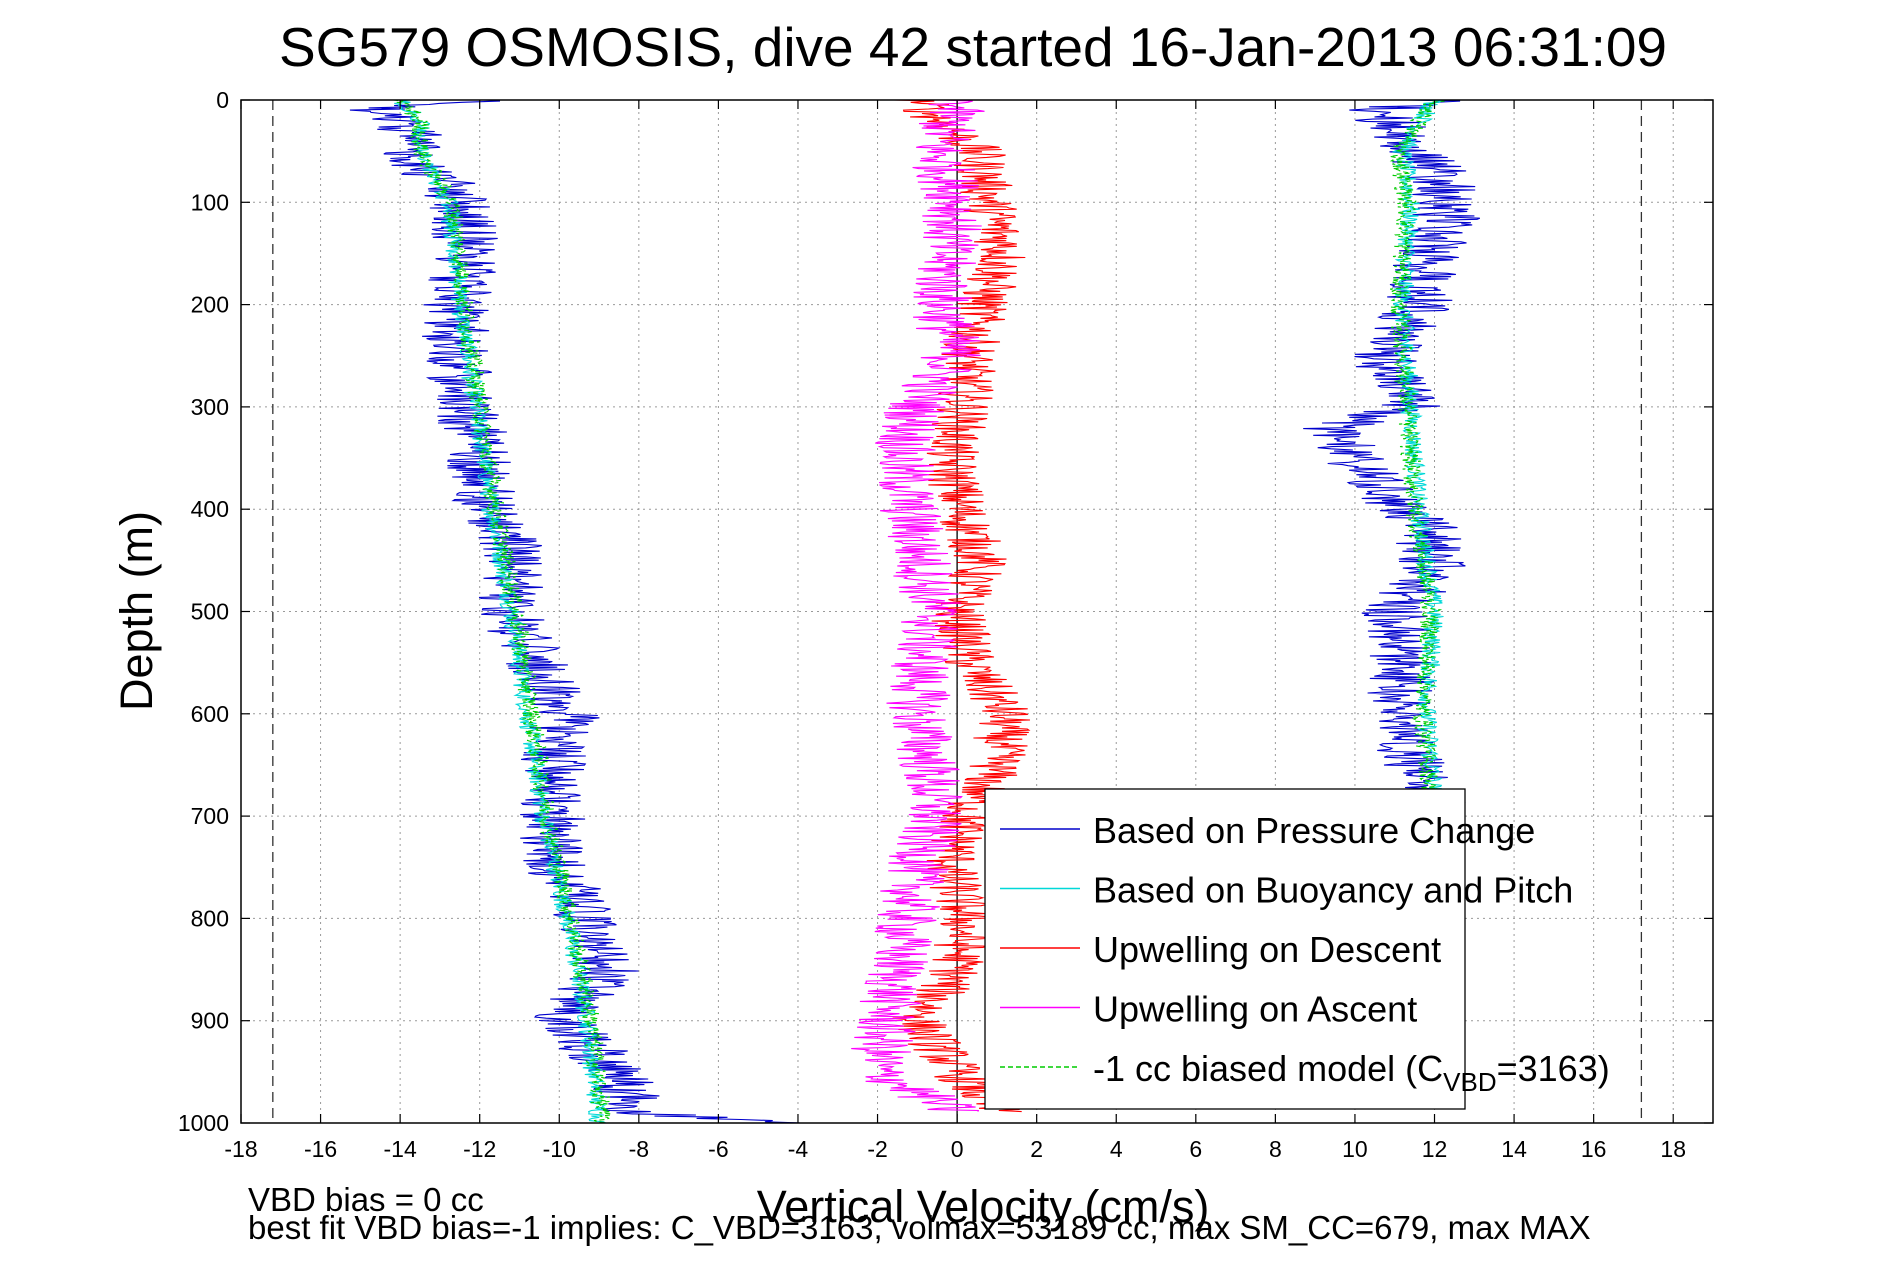 This screenshot has height=1262, width=1891. Describe the element at coordinates (1267, 949) in the screenshot. I see `legend-entry: Upwelling on Descent` at that location.